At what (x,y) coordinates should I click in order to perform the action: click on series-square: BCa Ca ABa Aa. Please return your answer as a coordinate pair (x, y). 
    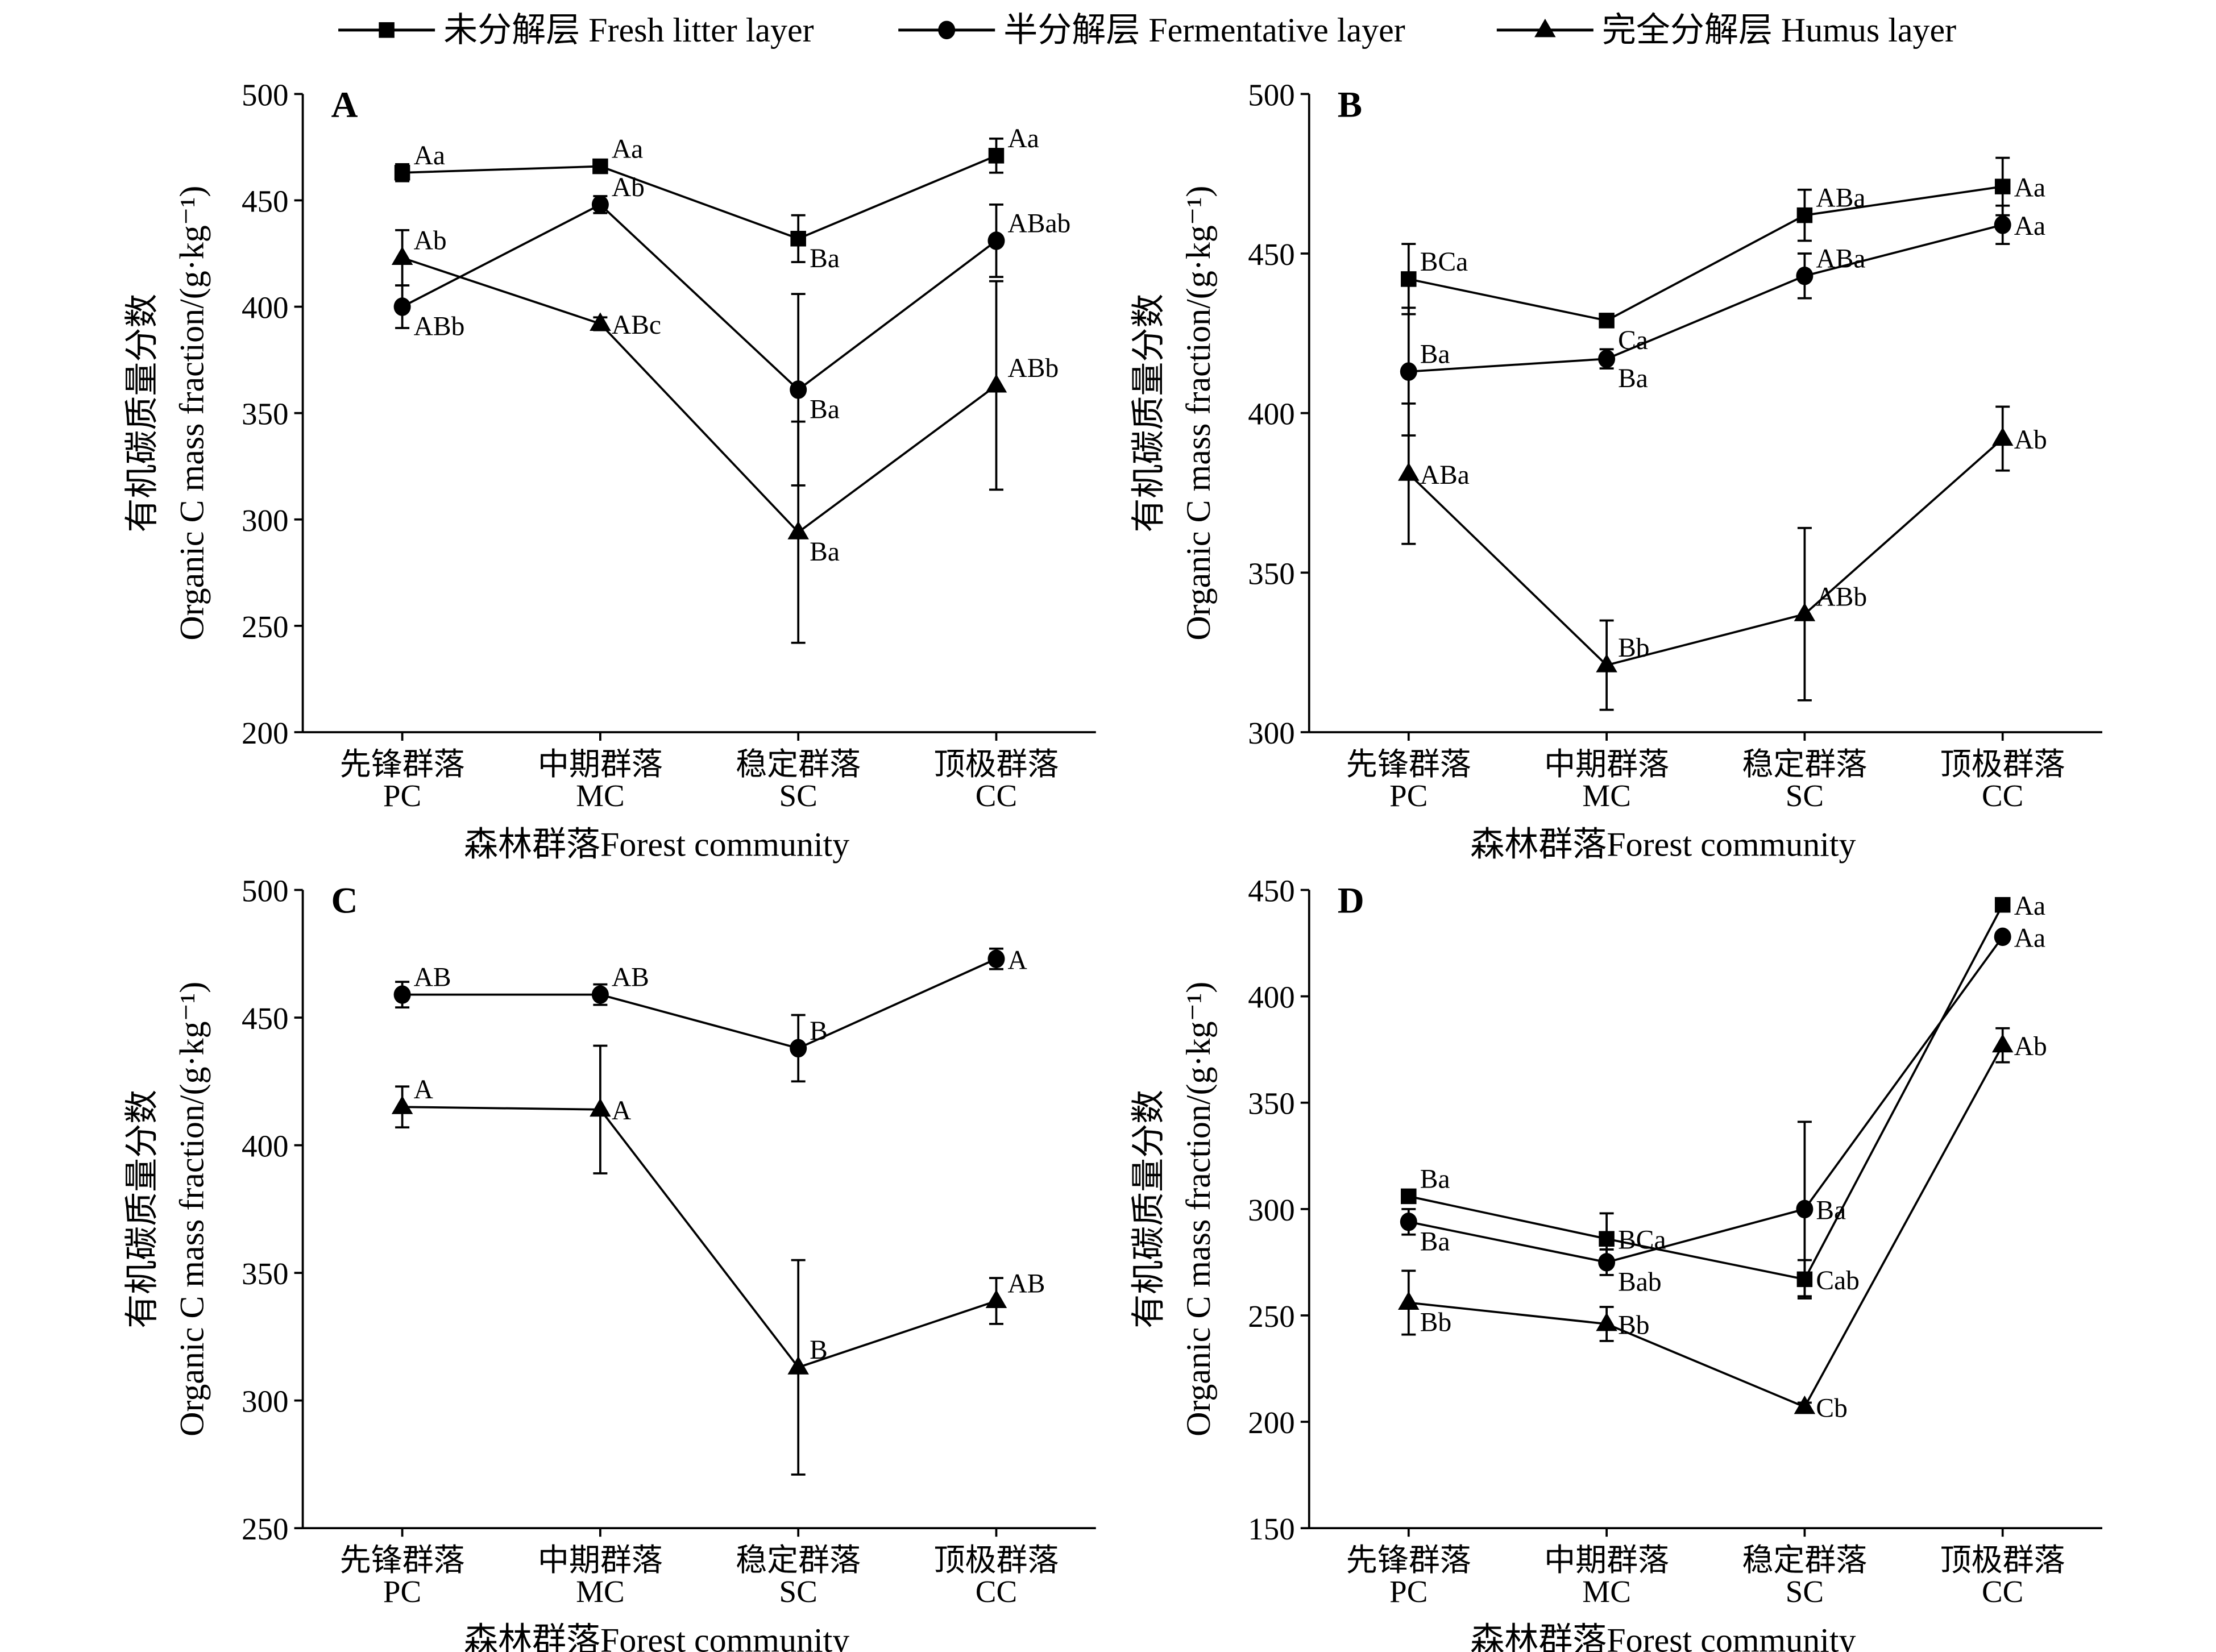
    Looking at the image, I should click on (1723, 255).